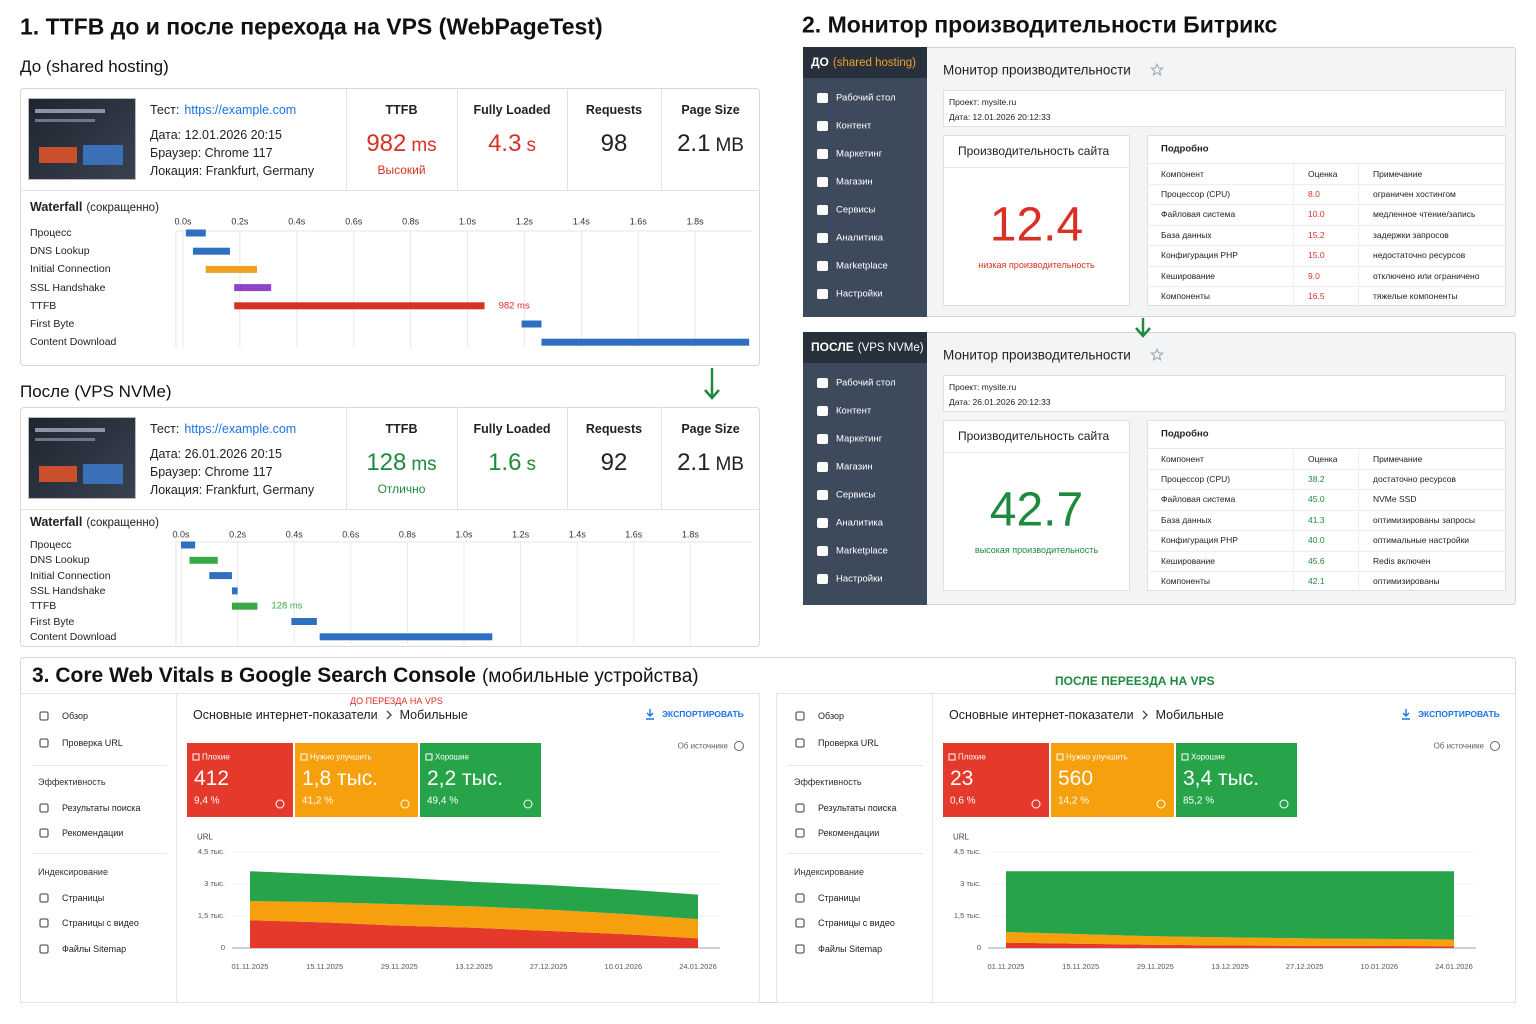 This screenshot has height=1024, width=1536. Describe the element at coordinates (1326, 448) in the screenshot. I see `details-divider` at that location.